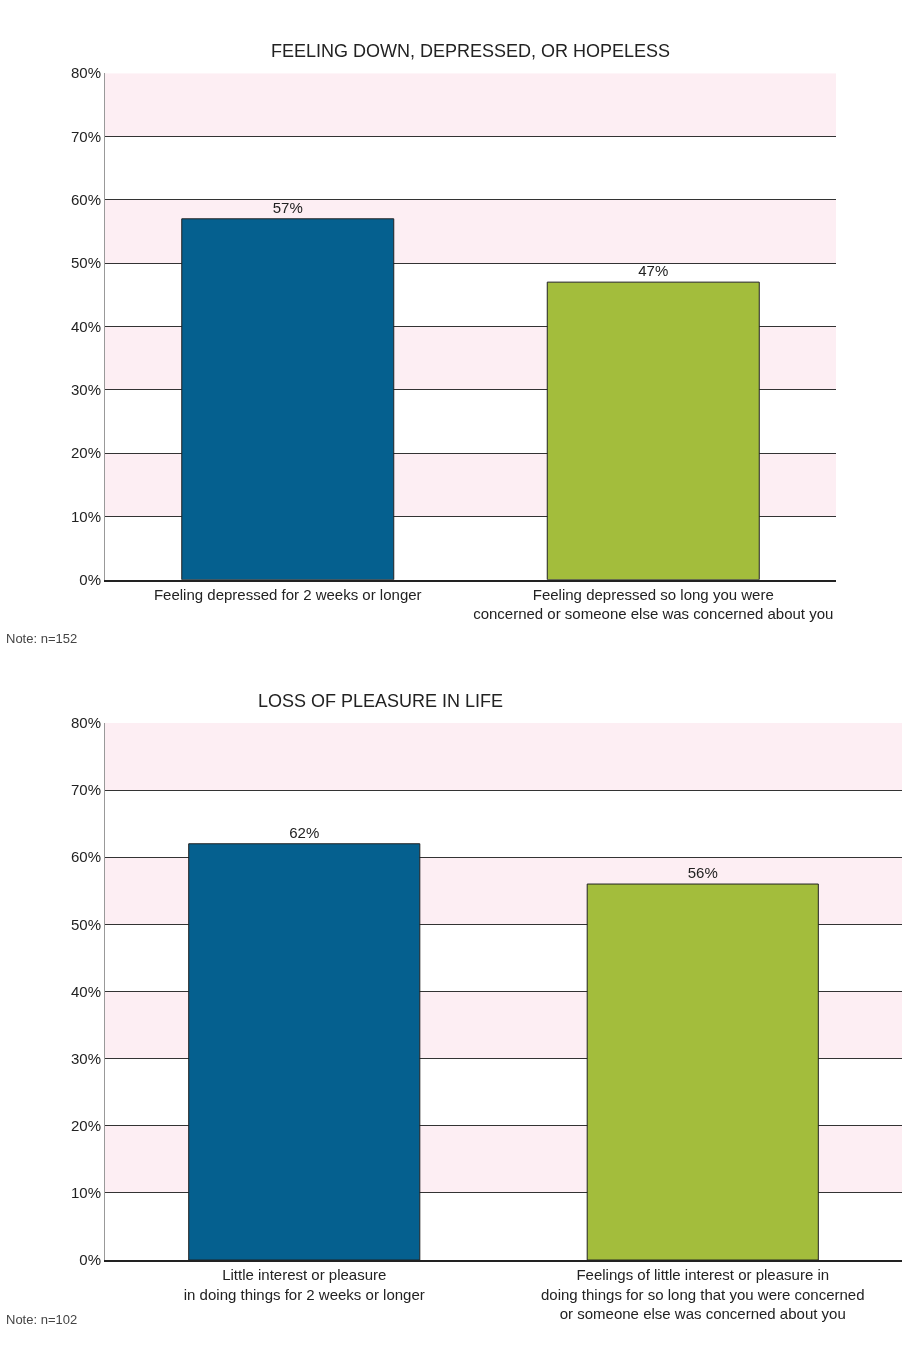 This screenshot has width=902, height=1350. I want to click on data-label: 47%, so click(653, 271).